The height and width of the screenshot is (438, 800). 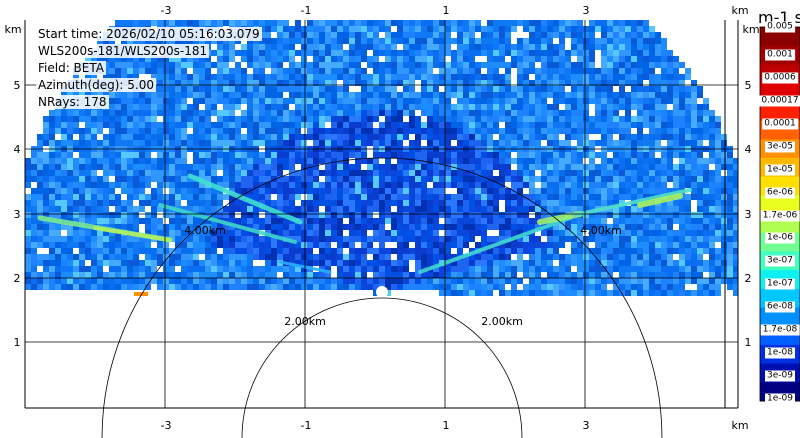 What do you see at coordinates (780, 216) in the screenshot?
I see `colorbar-label: 1.7e-06` at bounding box center [780, 216].